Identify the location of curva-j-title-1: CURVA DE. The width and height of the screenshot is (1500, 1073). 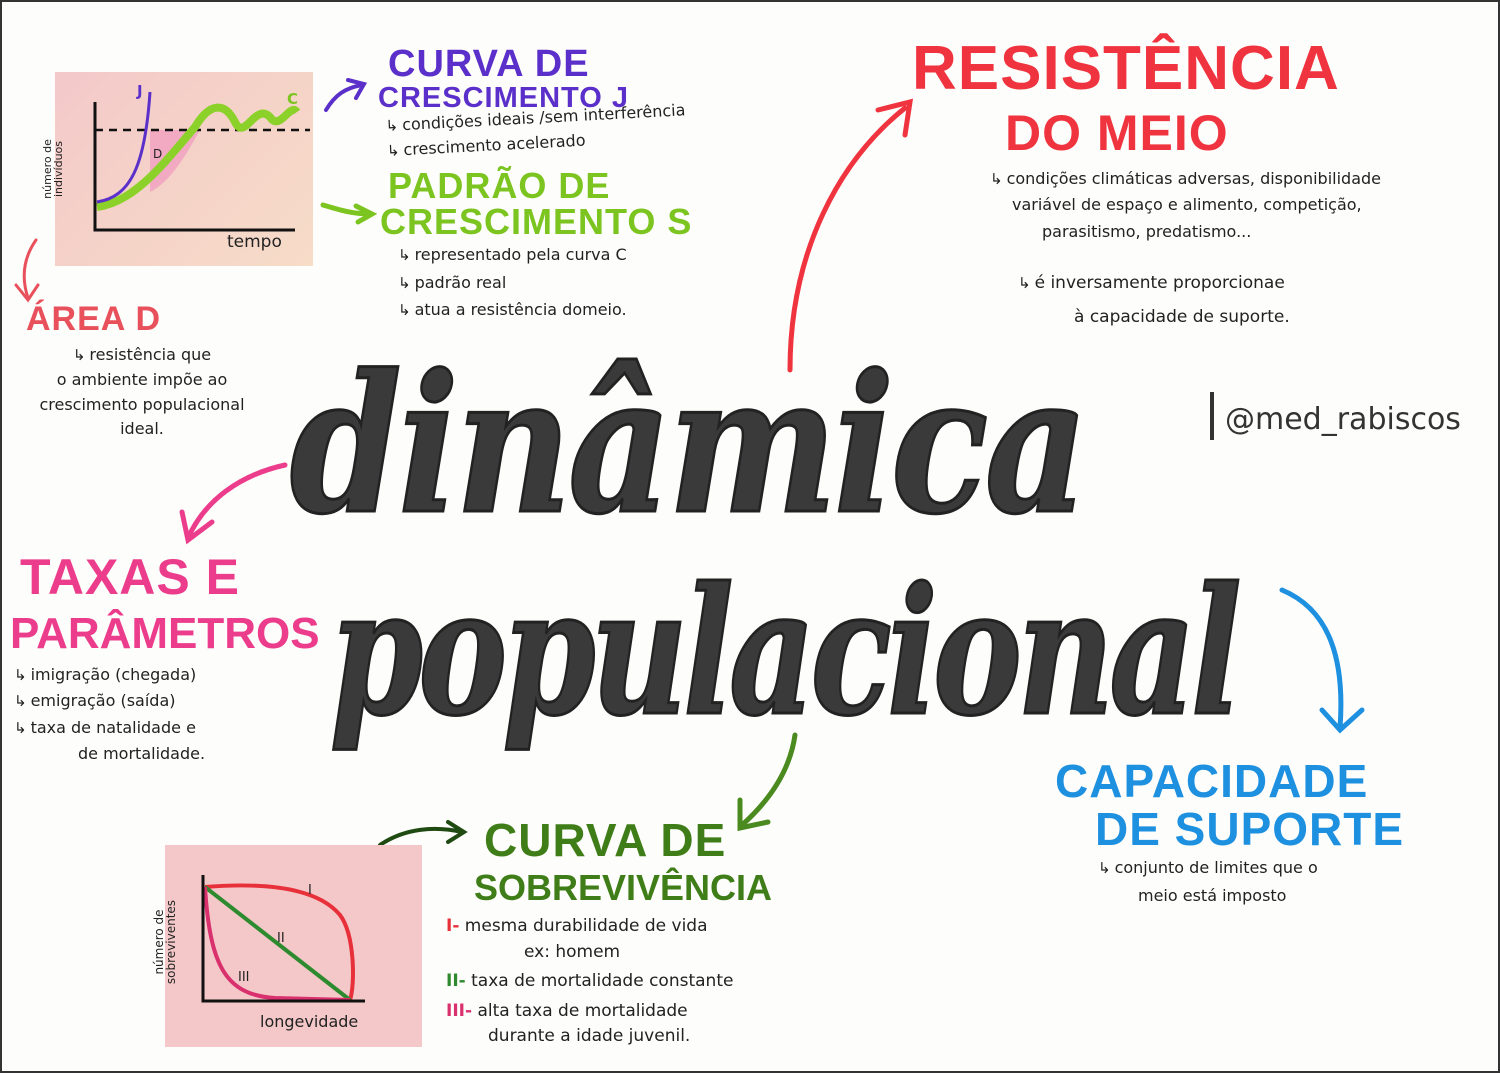
(489, 64).